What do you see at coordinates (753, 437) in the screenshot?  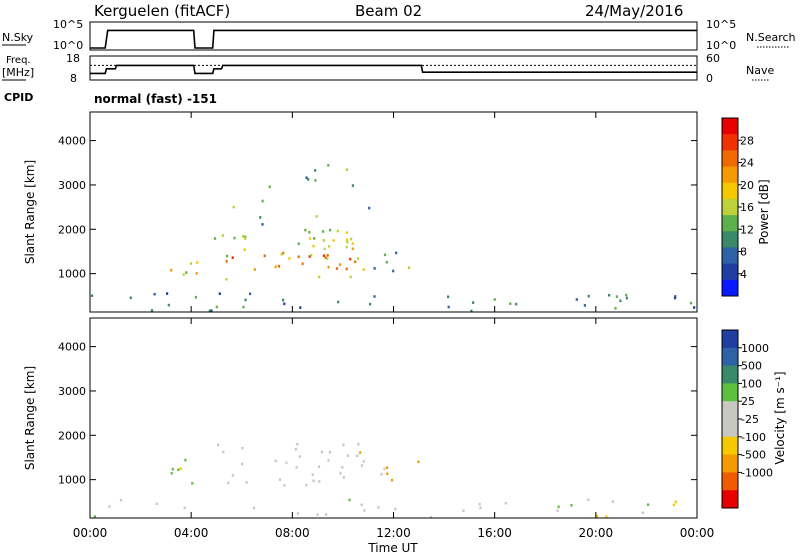 I see `colorbar-tick-label: -100` at bounding box center [753, 437].